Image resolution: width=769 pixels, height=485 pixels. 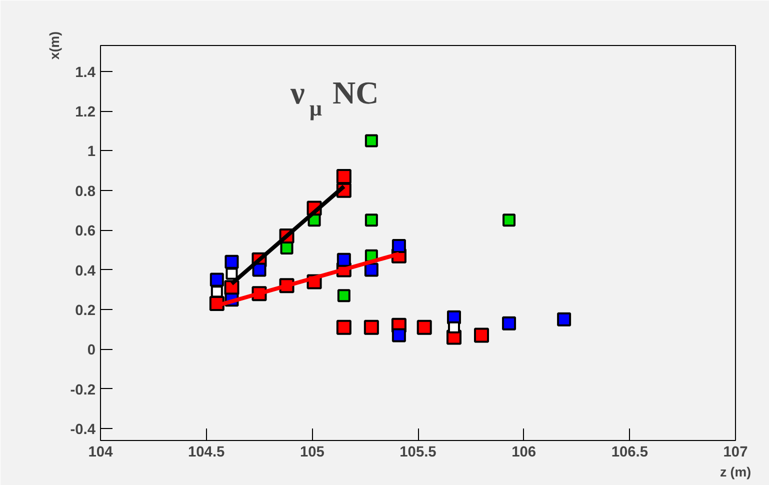 I want to click on x-tick-label: 105, so click(x=312, y=452).